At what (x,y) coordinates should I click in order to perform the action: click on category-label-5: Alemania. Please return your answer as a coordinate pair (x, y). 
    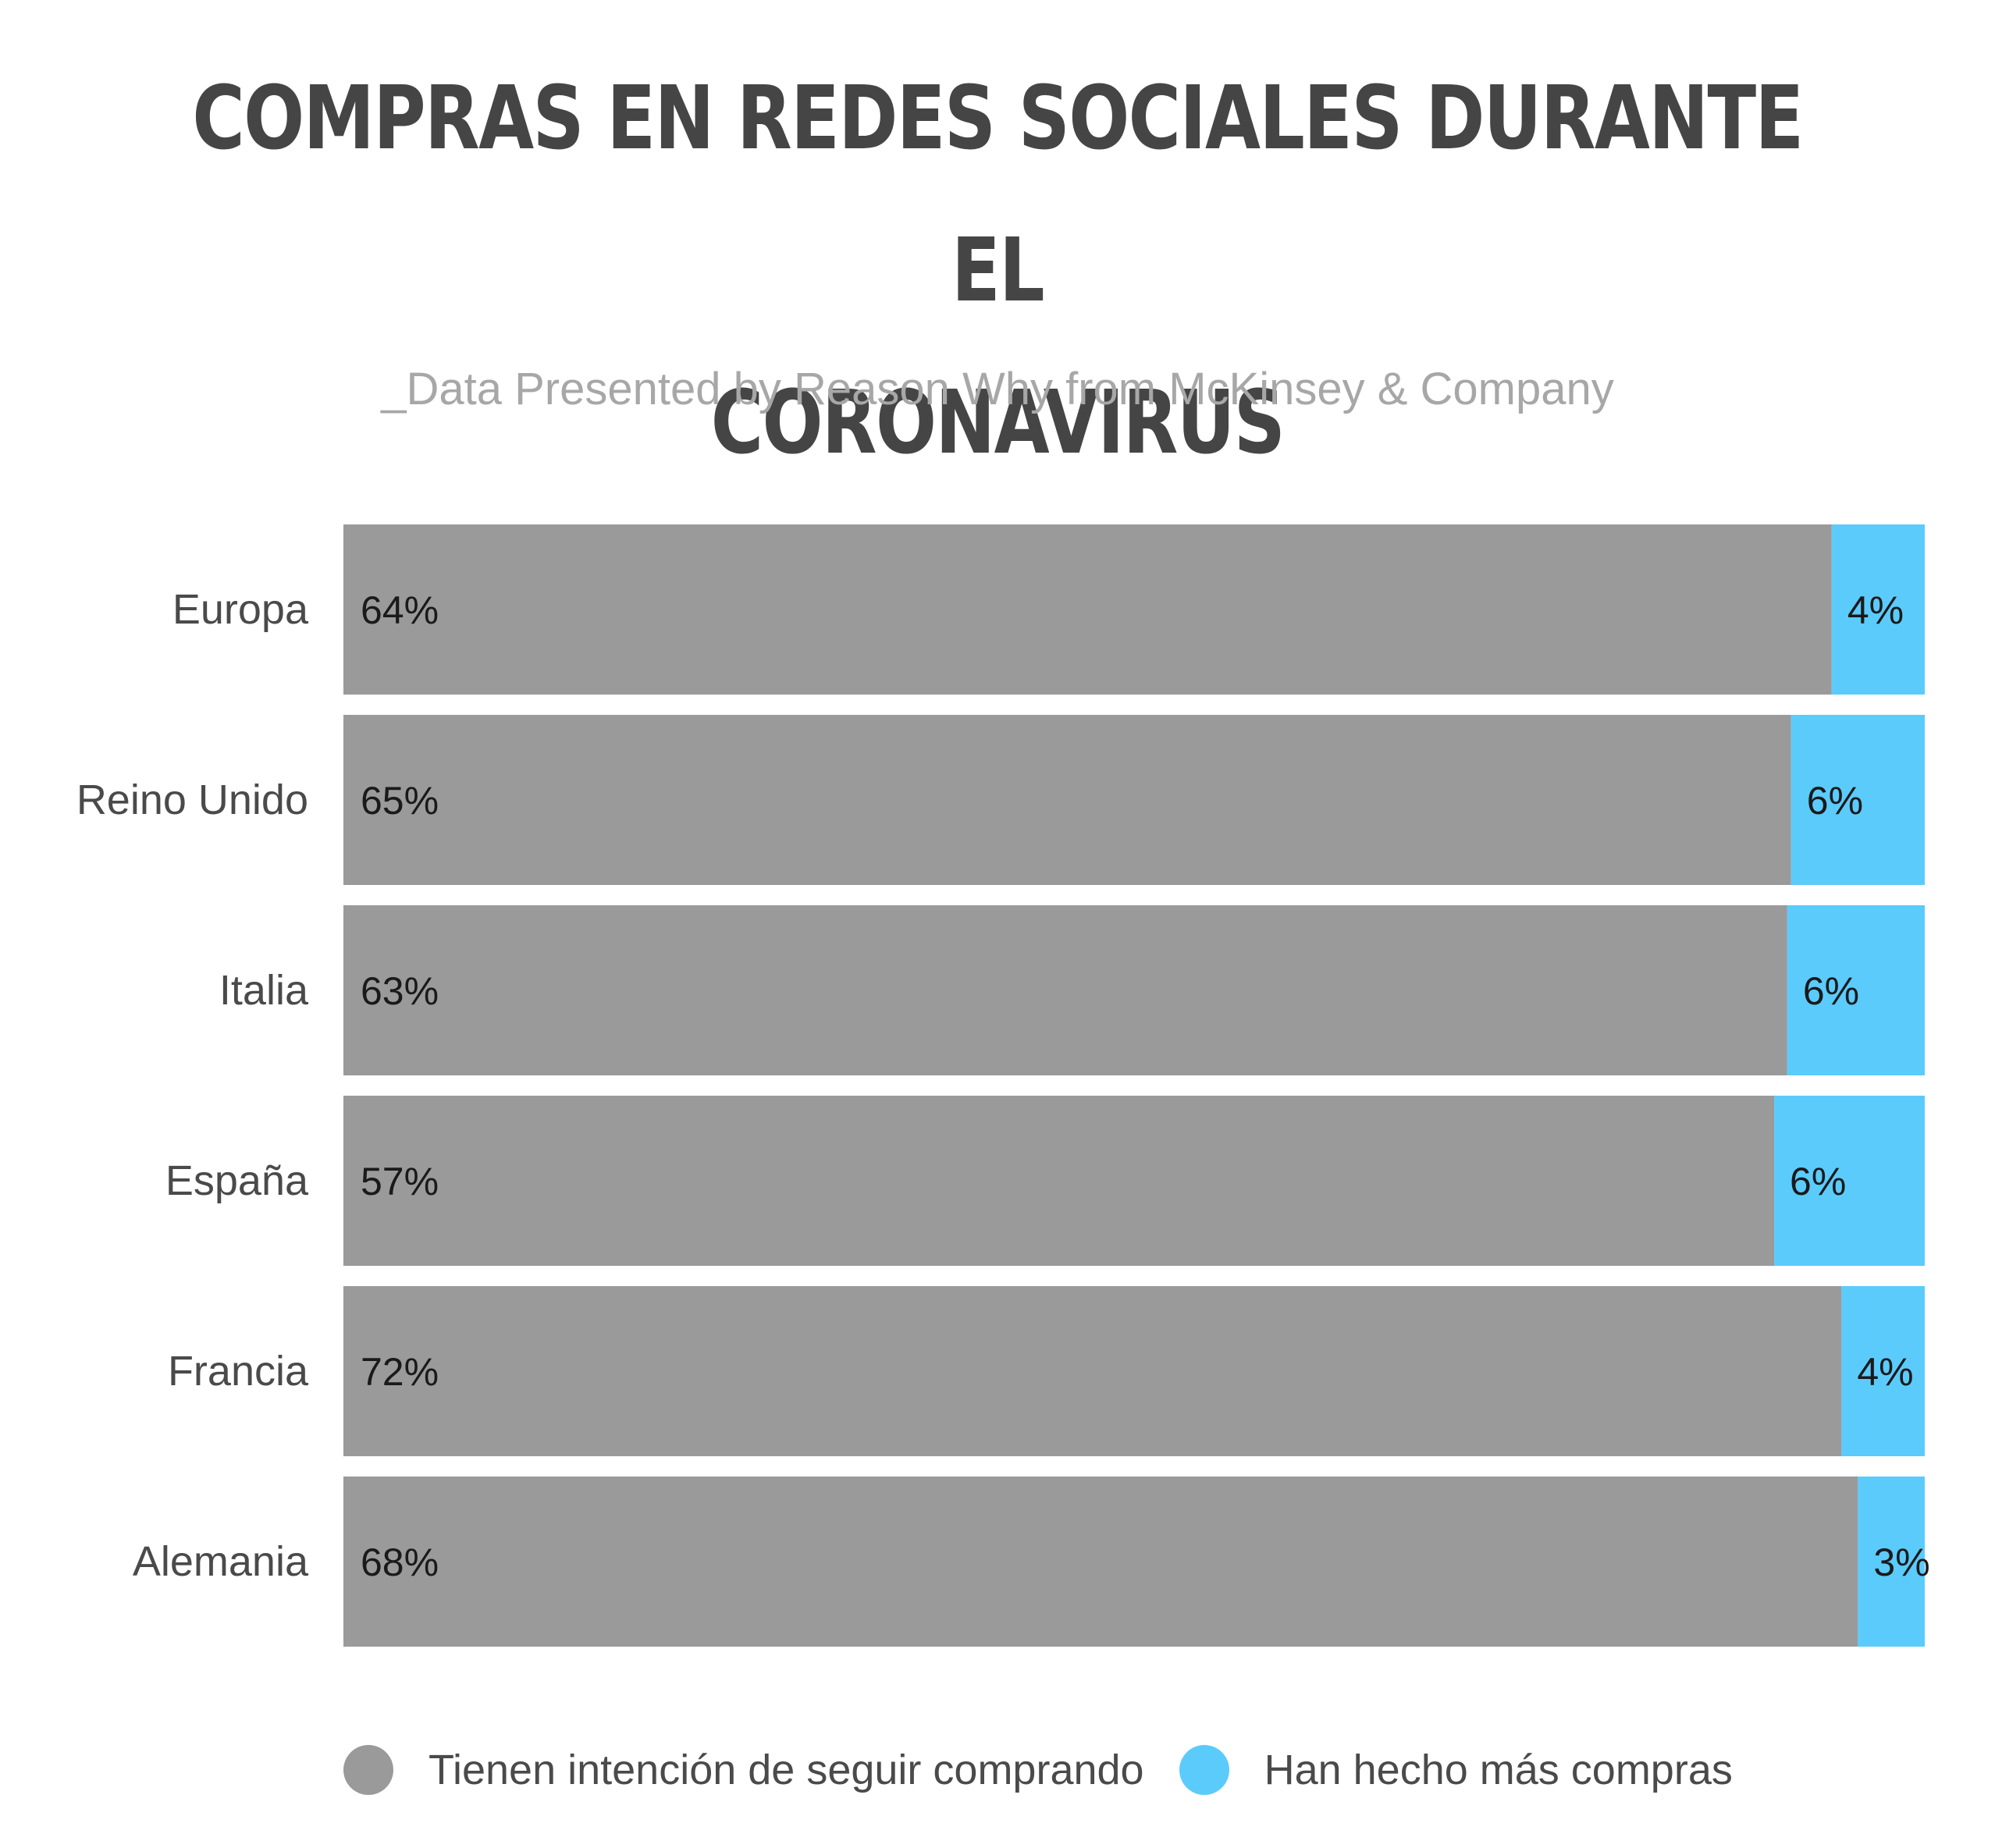
    Looking at the image, I should click on (221, 1561).